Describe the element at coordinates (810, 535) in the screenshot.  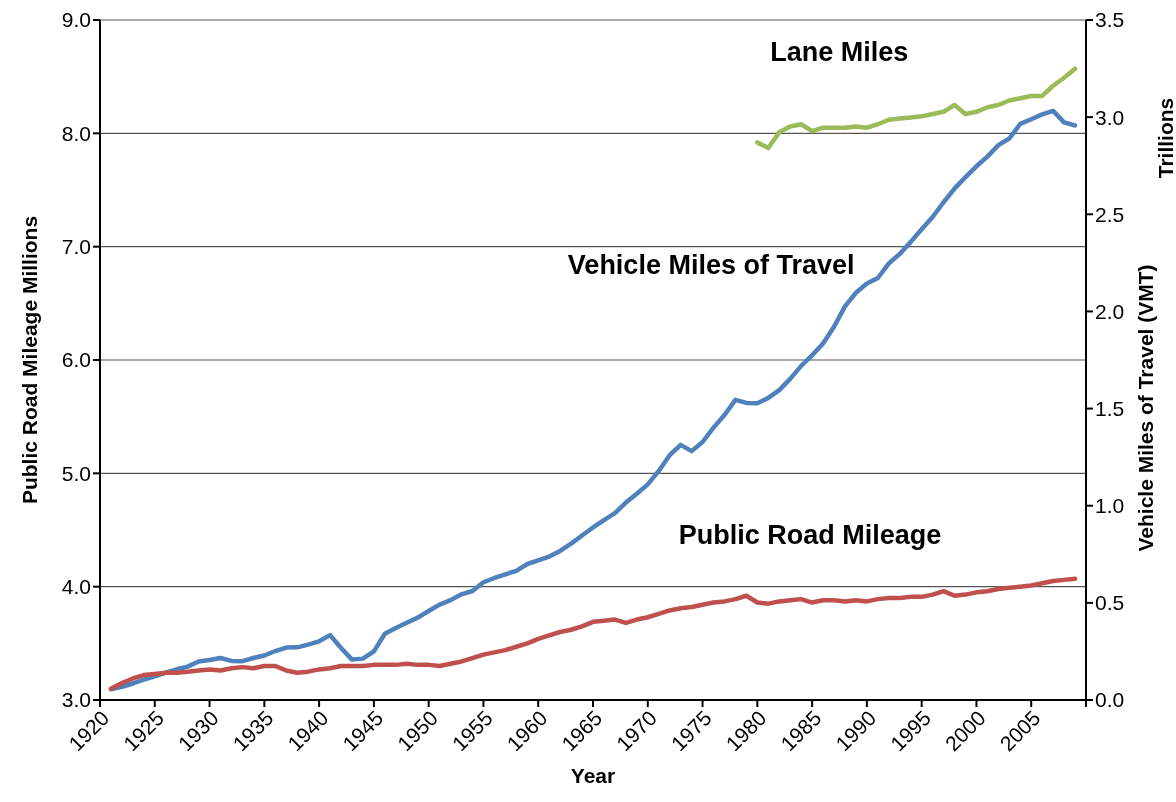
I see `series-label: Public Road Mileage` at that location.